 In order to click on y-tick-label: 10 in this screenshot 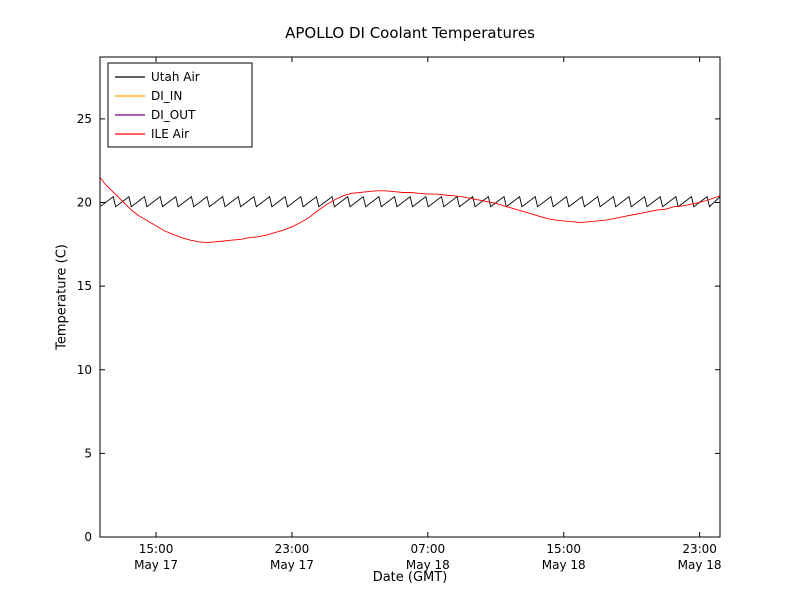, I will do `click(84, 370)`.